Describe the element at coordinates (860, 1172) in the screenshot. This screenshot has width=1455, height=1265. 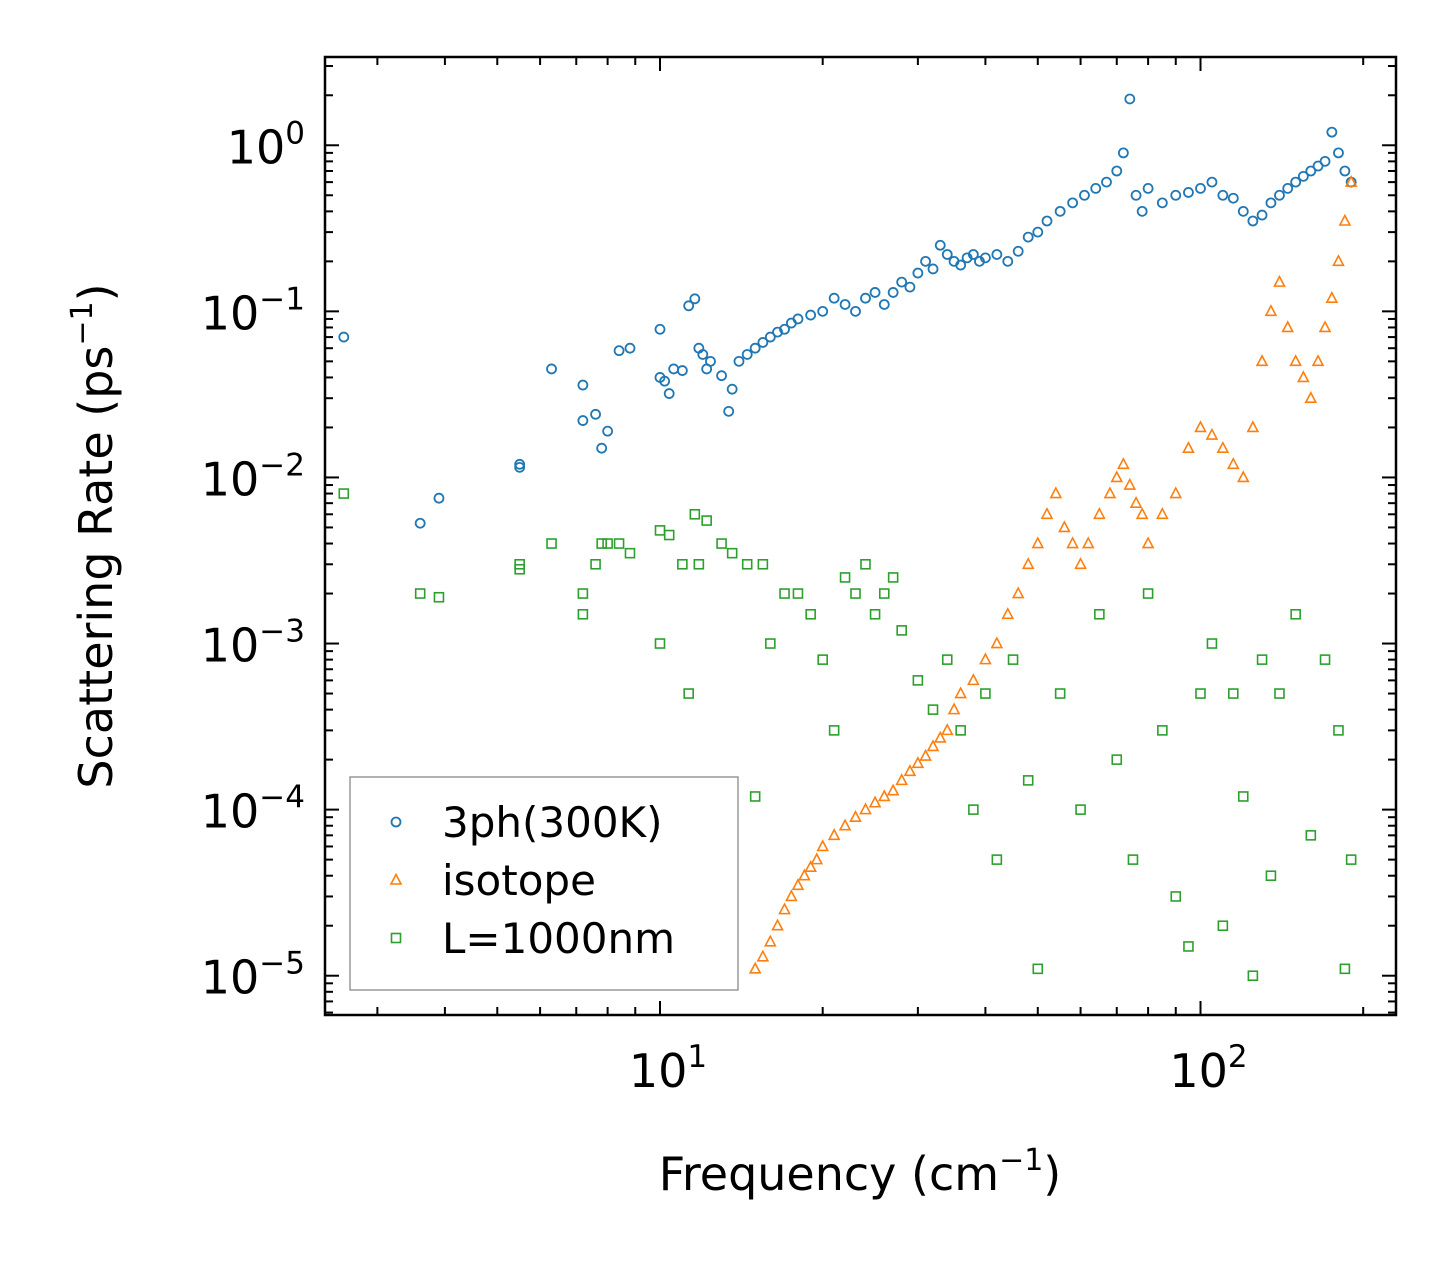
I see `x-axis-label: Frequency (cm−1)` at that location.